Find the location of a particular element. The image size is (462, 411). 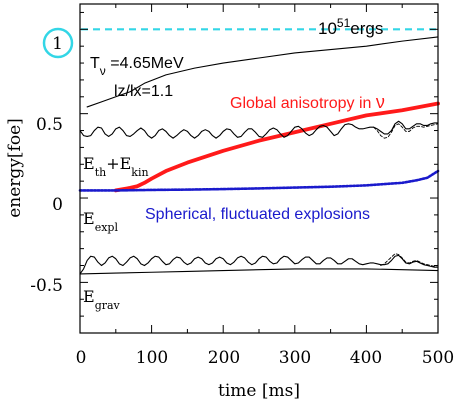

reference-line-label: 1051ergs is located at coordinates (350, 27).